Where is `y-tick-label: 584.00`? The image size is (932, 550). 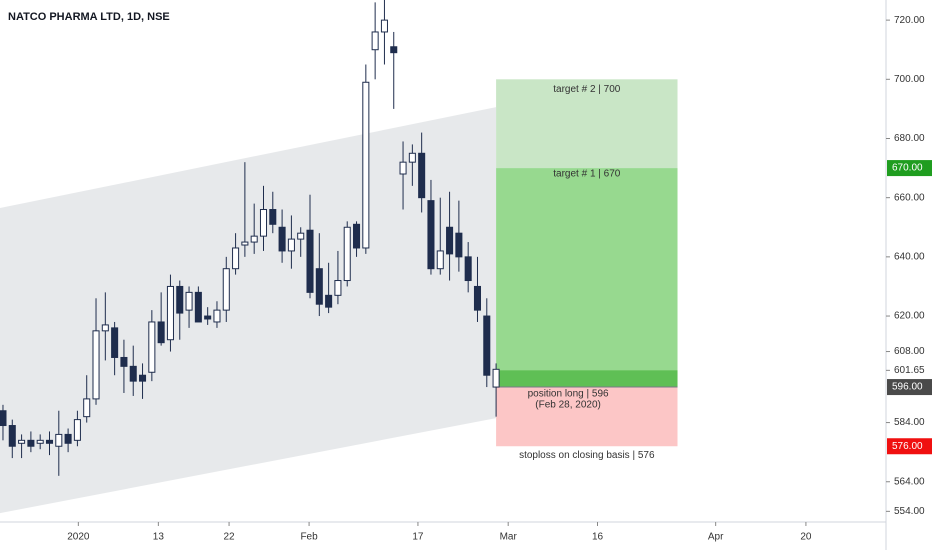
y-tick-label: 584.00 is located at coordinates (909, 422).